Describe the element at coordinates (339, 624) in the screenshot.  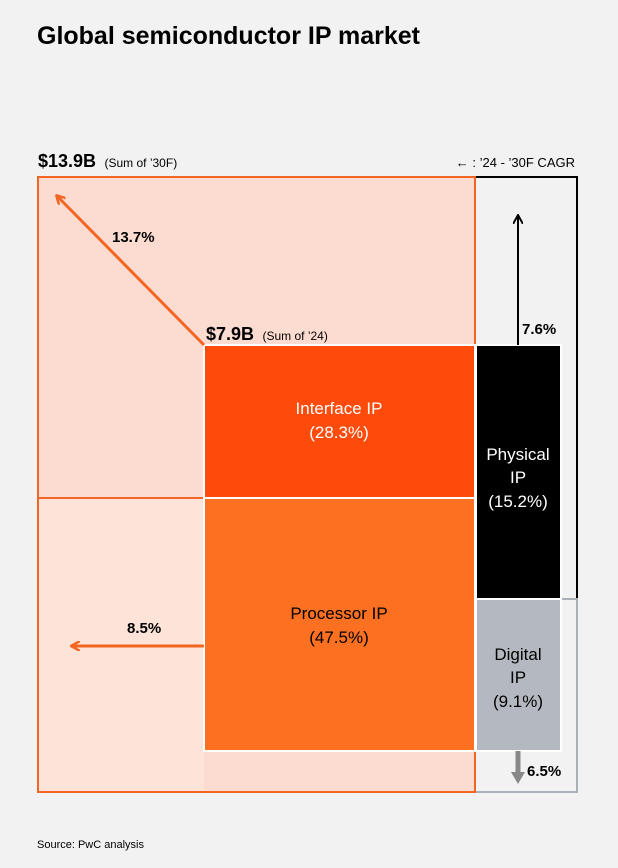
I see `segment-processor-ip` at that location.